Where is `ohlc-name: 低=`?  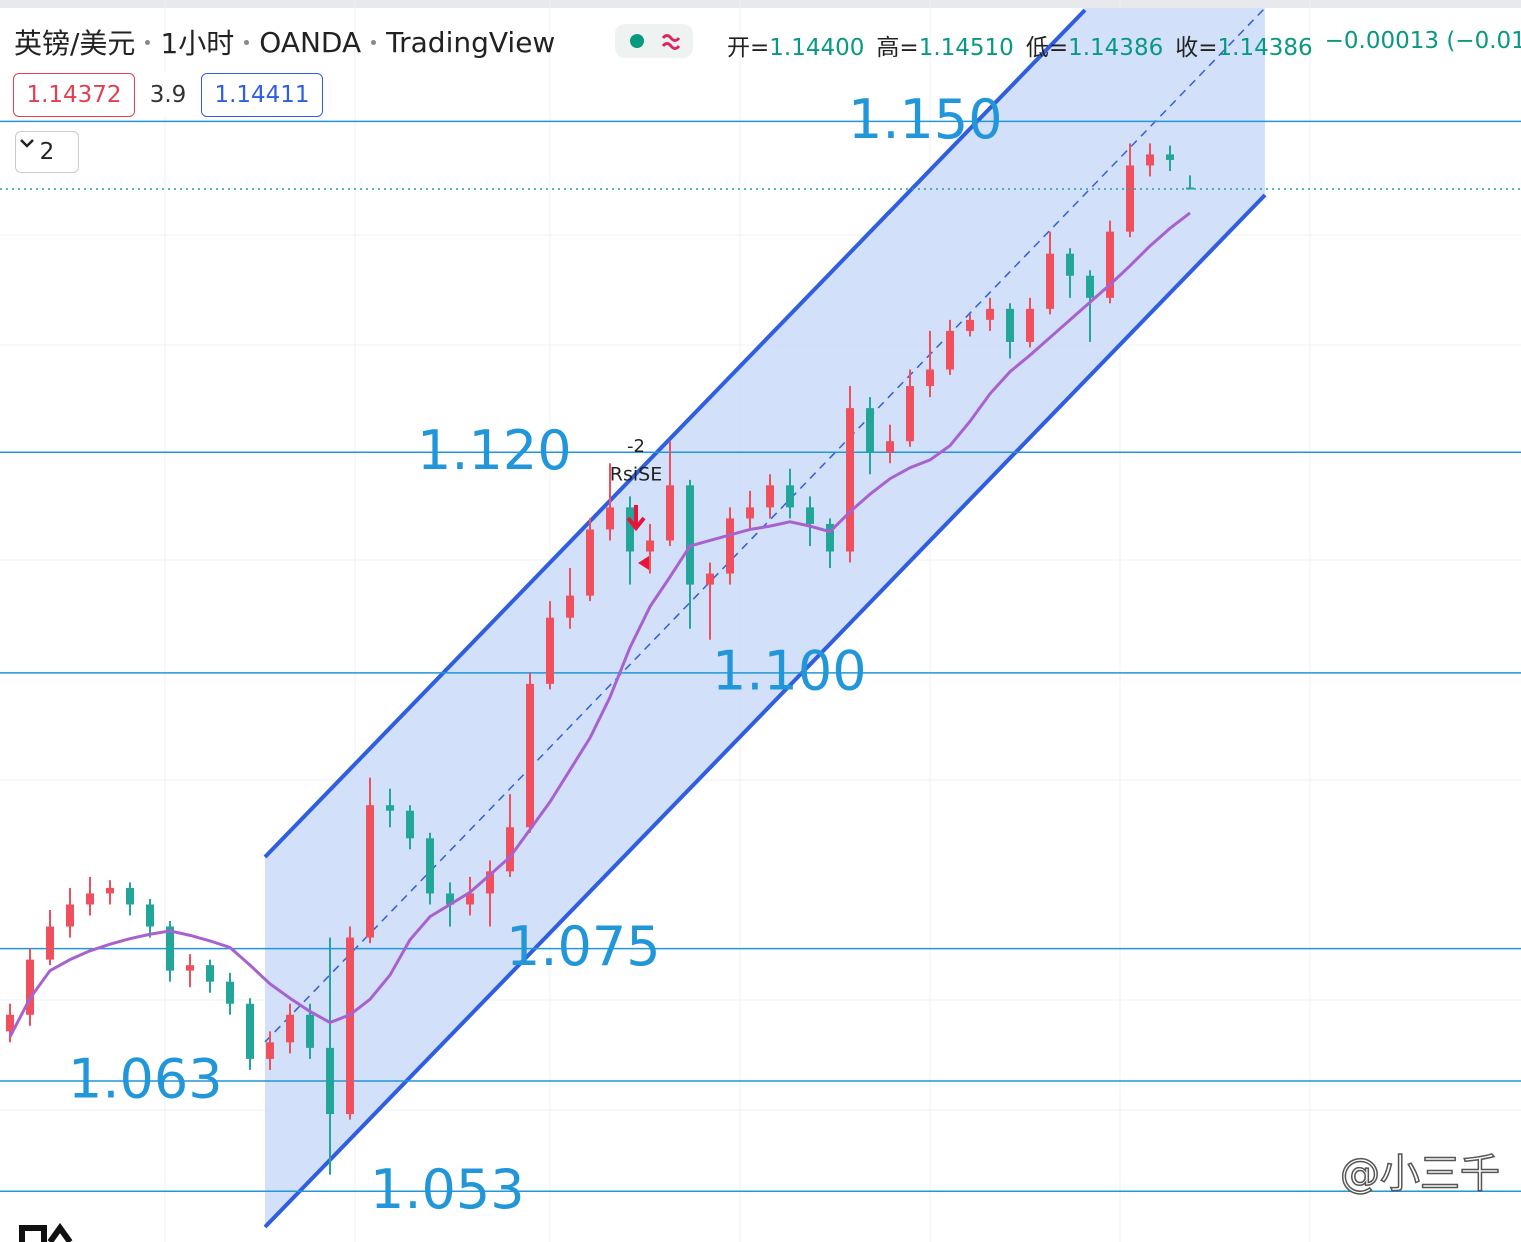 ohlc-name: 低= is located at coordinates (1047, 48).